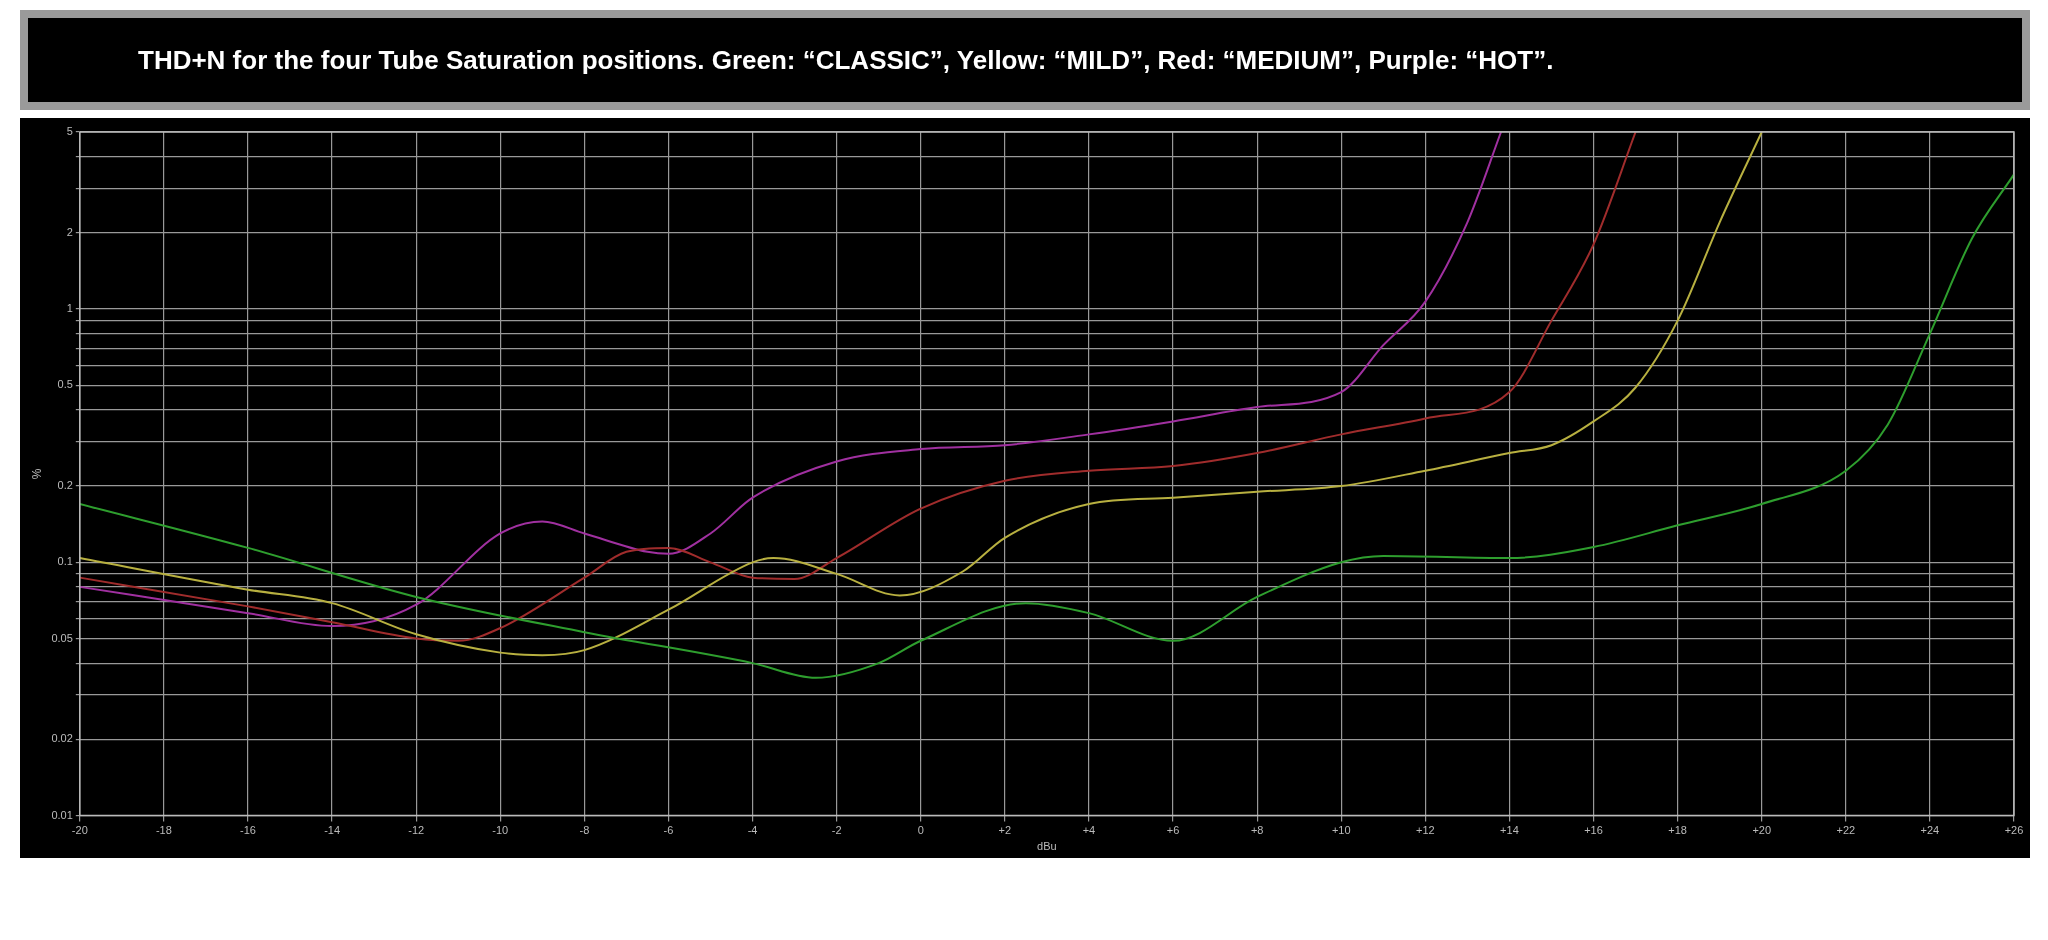  I want to click on x-tick-label: +2, so click(1005, 830).